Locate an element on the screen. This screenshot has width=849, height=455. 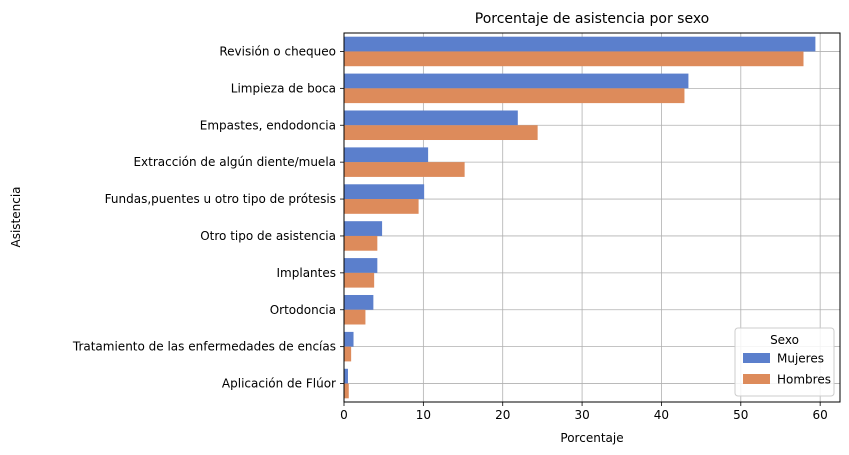
x-tick-labels: 0 10 20 30 40 50 60 is located at coordinates (584, 412).